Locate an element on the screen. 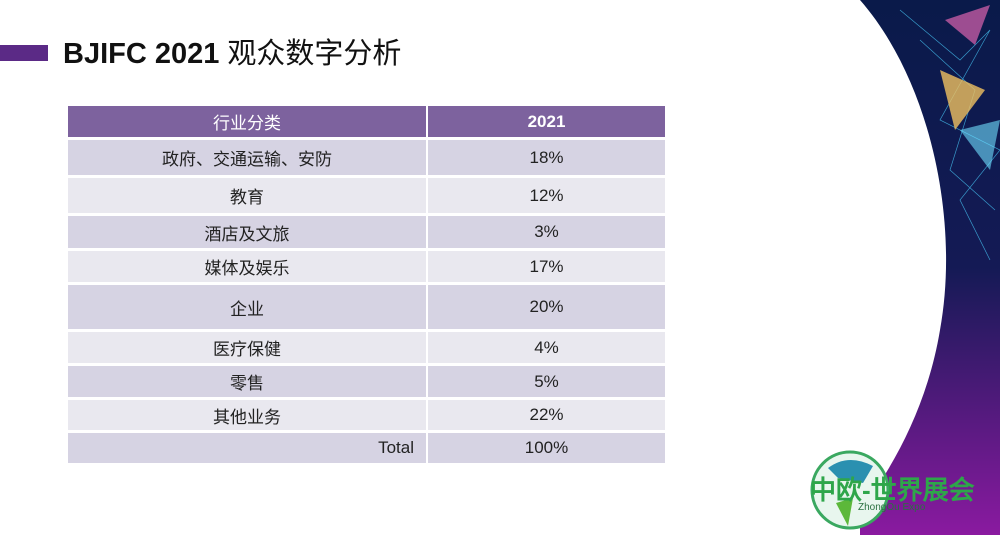 Image resolution: width=1000 pixels, height=535 pixels. table-row: 媒体及娱乐 17% is located at coordinates (366, 266).